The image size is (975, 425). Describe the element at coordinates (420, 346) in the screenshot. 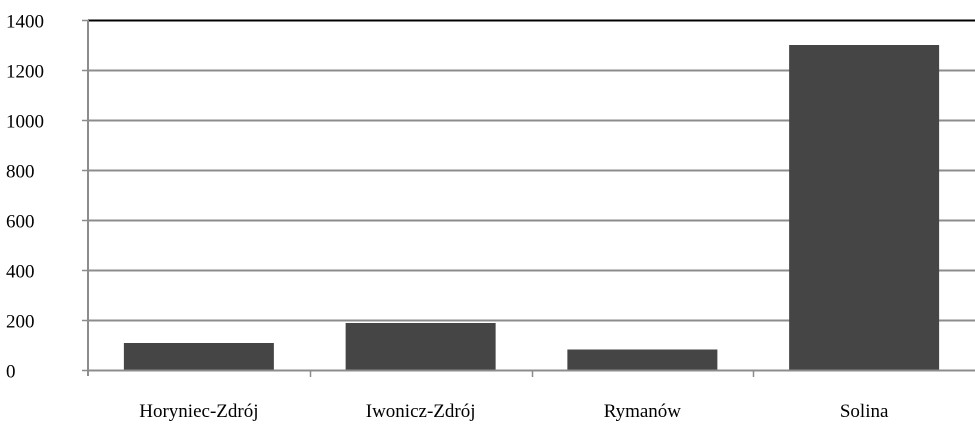

I see `bar-iwonicz-zdr-j` at that location.